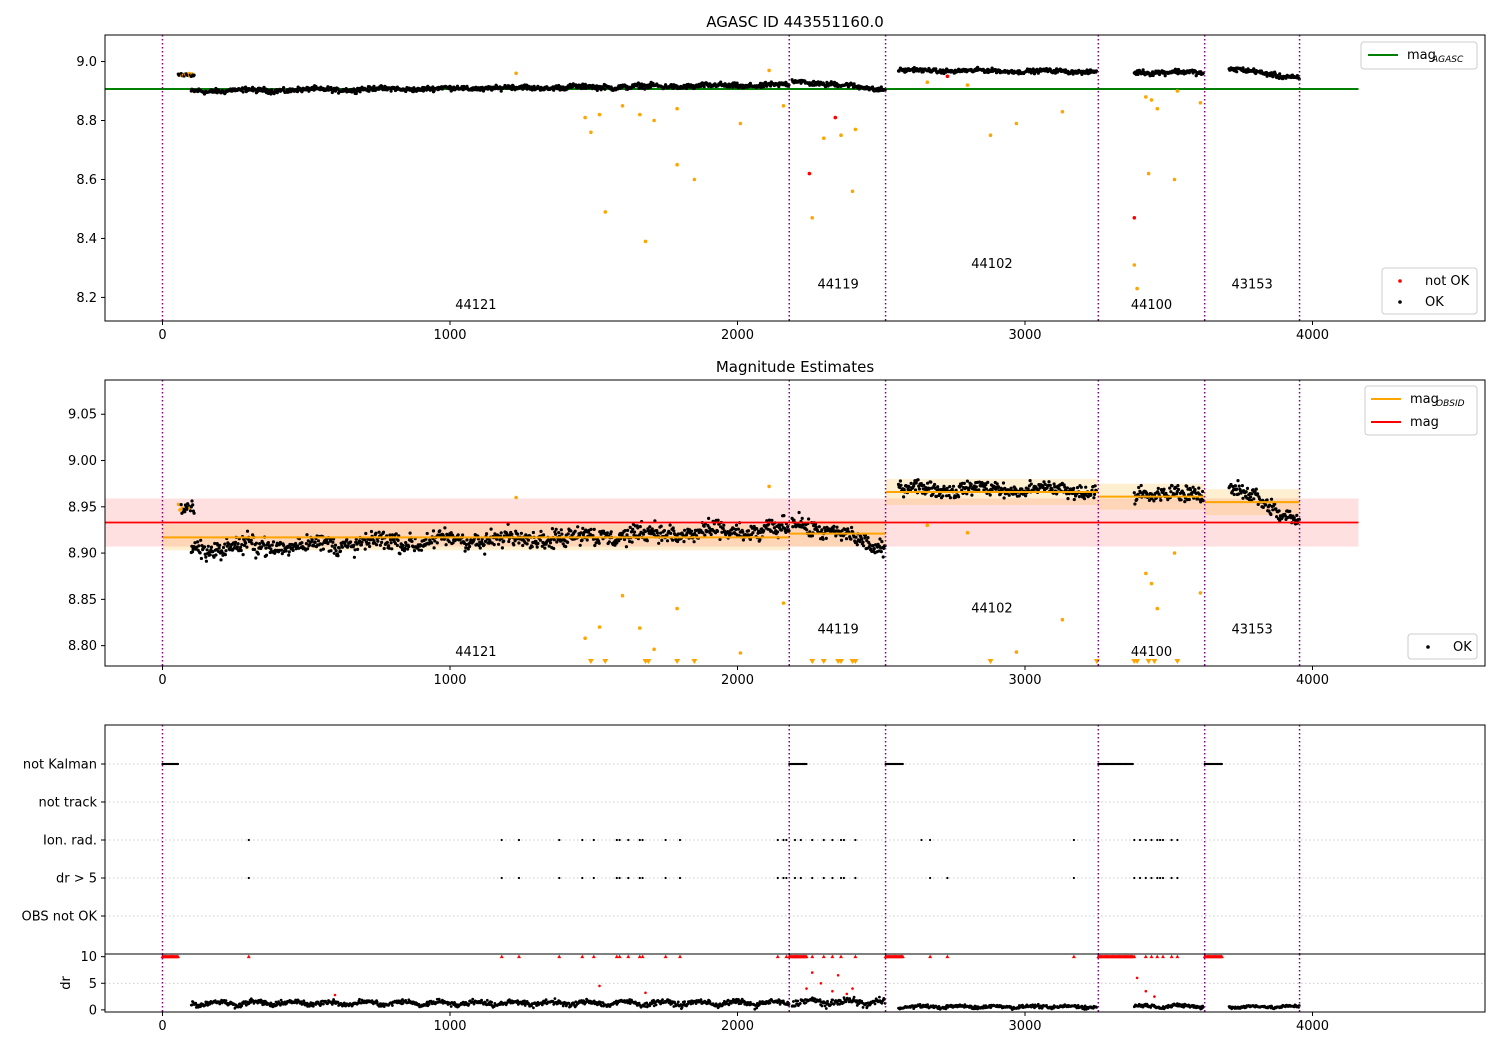 The height and width of the screenshot is (1050, 1500). I want to click on obsid-label: 44102, so click(991, 608).